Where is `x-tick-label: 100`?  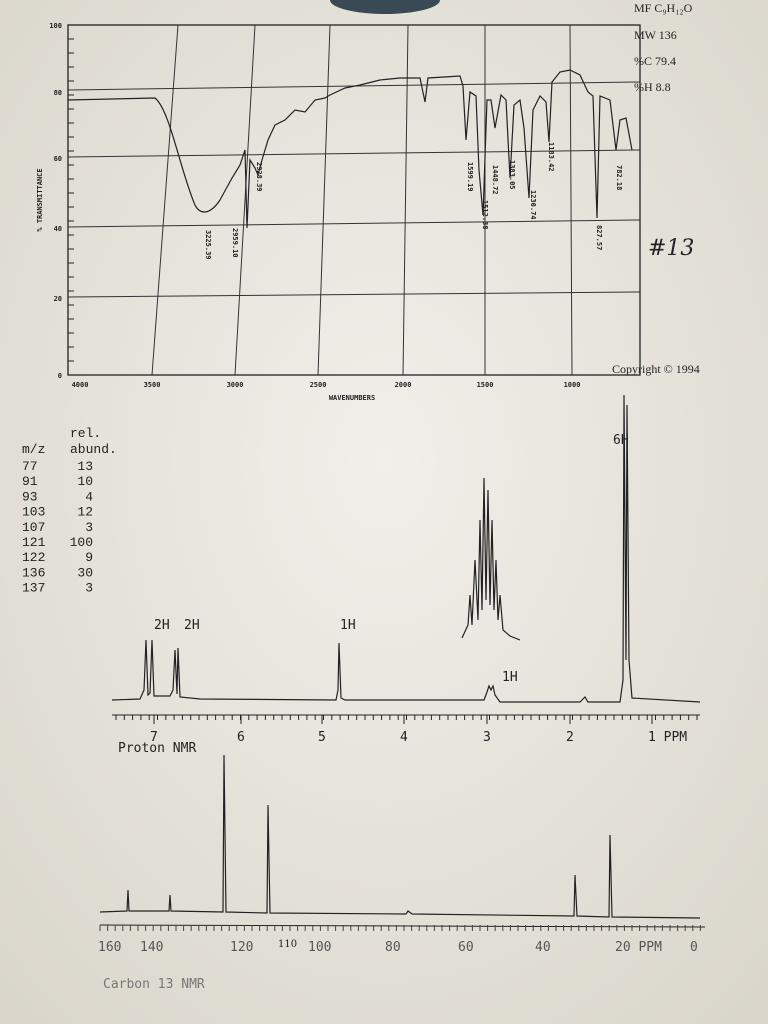 x-tick-label: 100 is located at coordinates (319, 947).